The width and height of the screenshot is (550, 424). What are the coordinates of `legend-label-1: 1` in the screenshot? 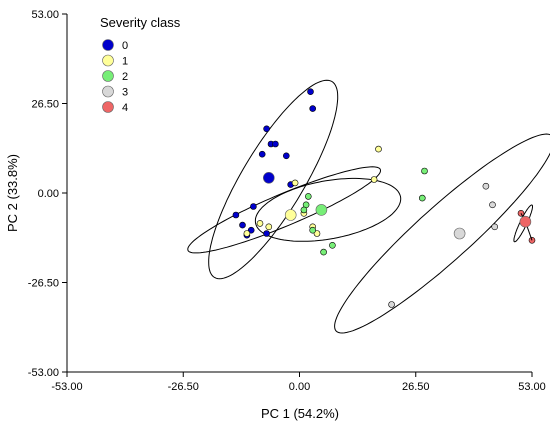 It's located at (125, 62).